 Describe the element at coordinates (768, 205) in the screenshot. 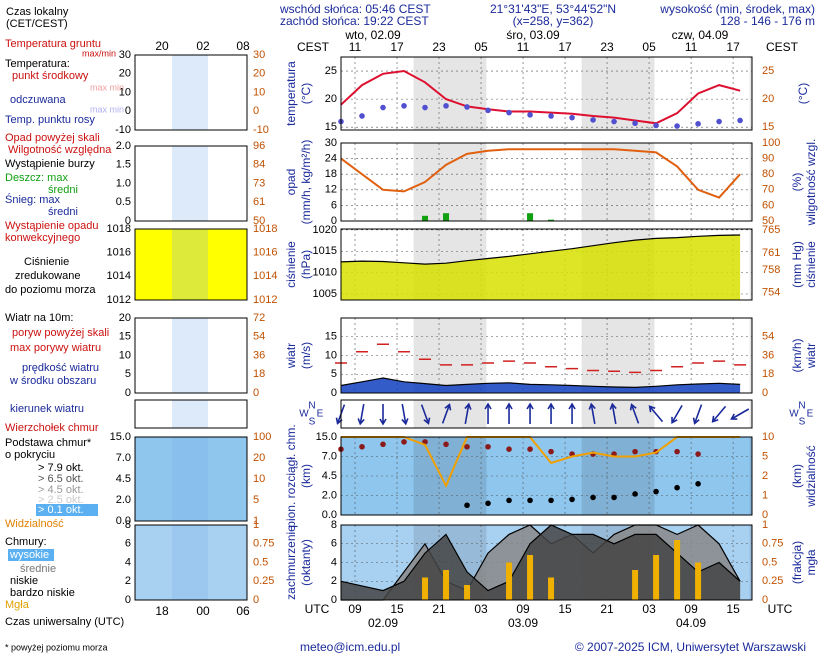

I see `y2-tick-label: 60` at that location.